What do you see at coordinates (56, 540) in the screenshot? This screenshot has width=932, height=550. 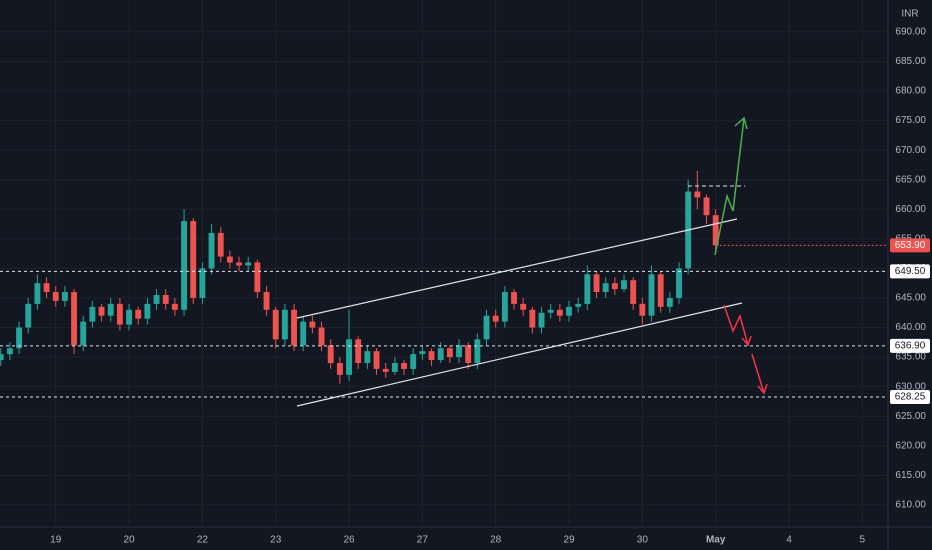 I see `x-tick-label: 19` at bounding box center [56, 540].